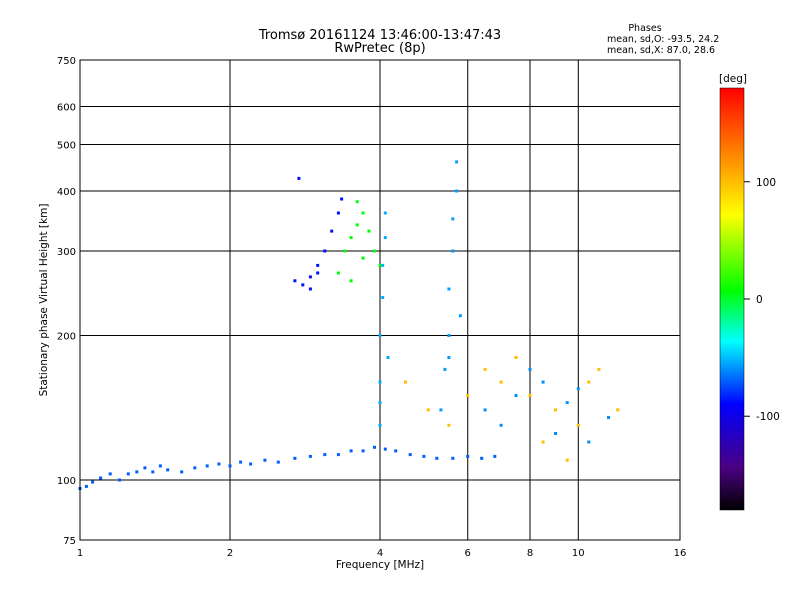 This screenshot has width=800, height=600. I want to click on x-tick-label: 4, so click(380, 553).